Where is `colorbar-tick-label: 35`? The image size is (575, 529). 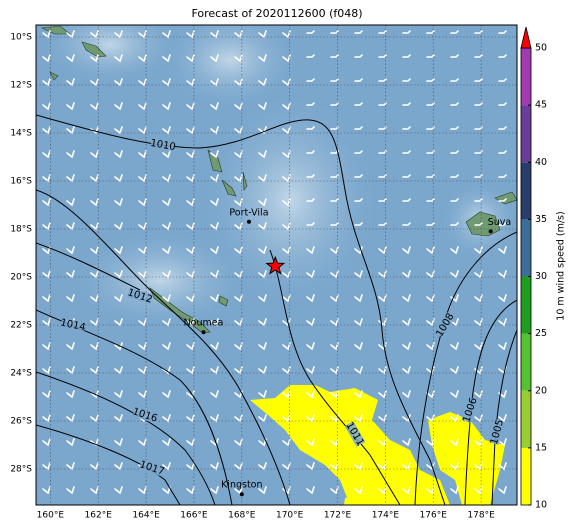 colorbar-tick-label: 35 is located at coordinates (541, 219).